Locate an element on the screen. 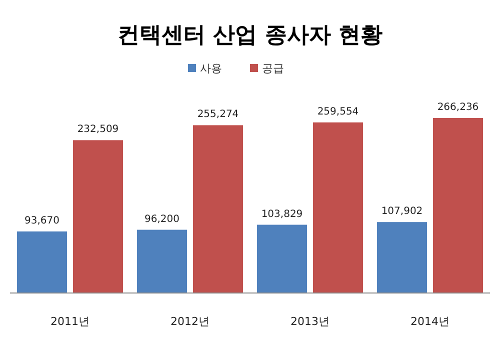 The image size is (500, 342). legend-label: 사용 is located at coordinates (211, 68).